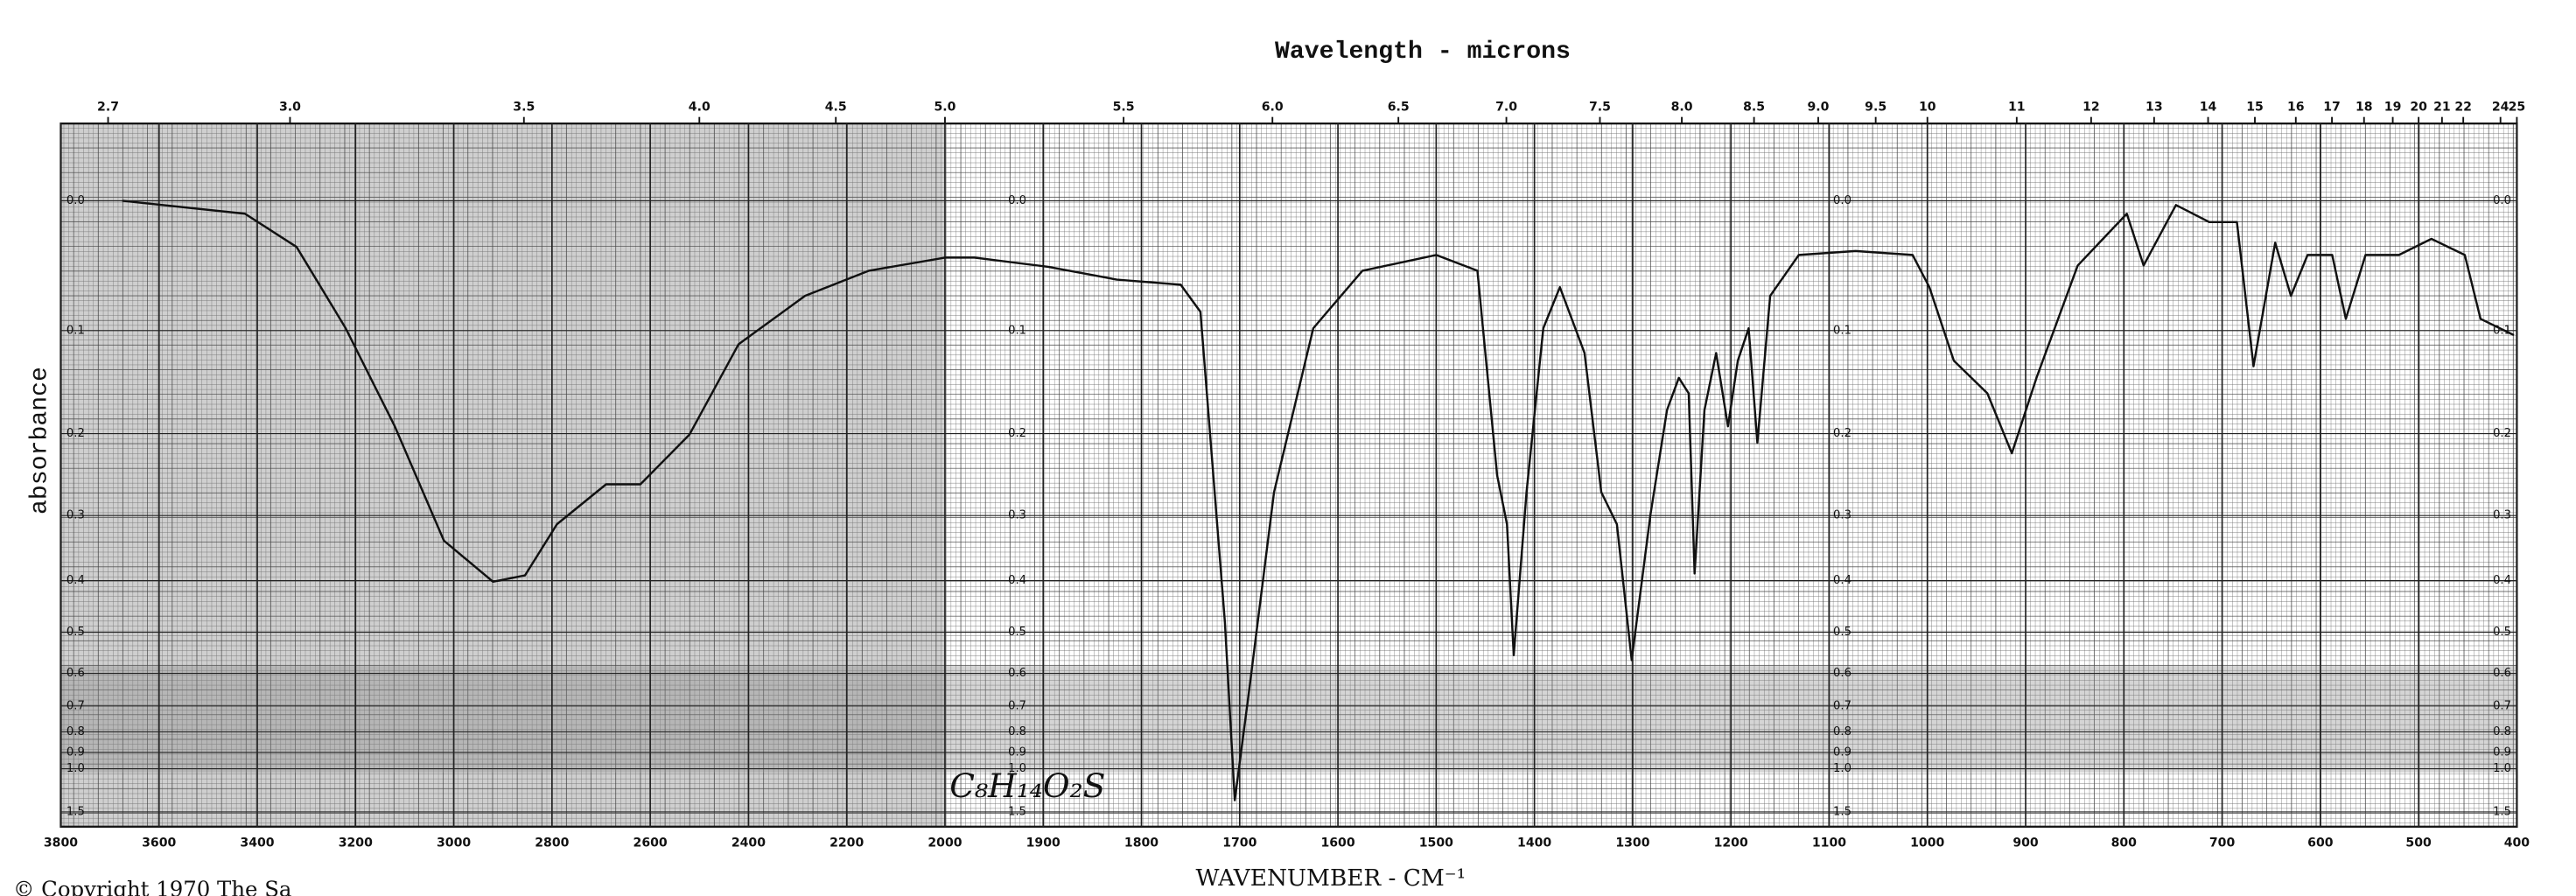  Describe the element at coordinates (1927, 843) in the screenshot. I see `x-tick-label: 1000` at that location.